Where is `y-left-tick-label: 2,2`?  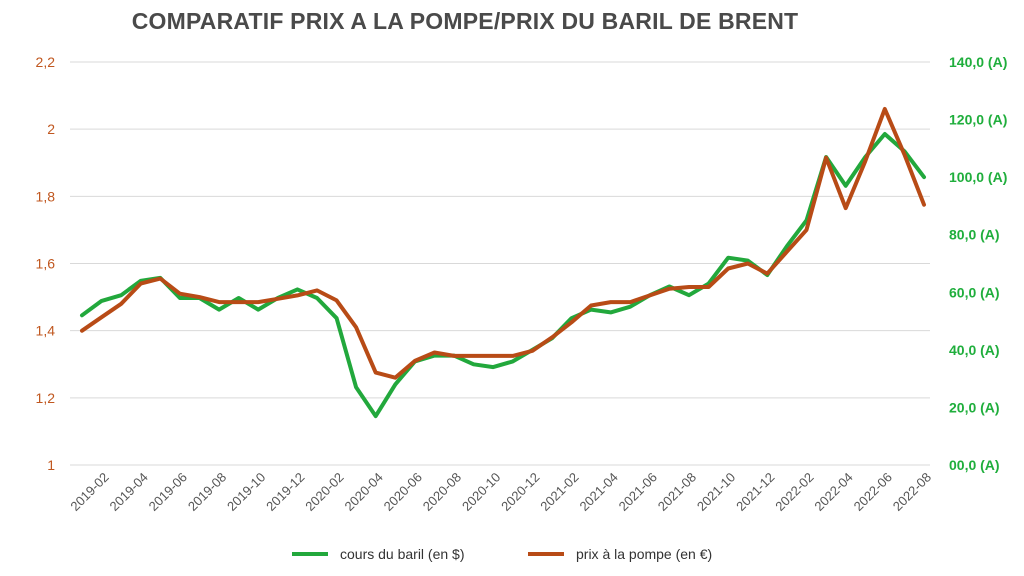
y-left-tick-label: 2,2 is located at coordinates (46, 62).